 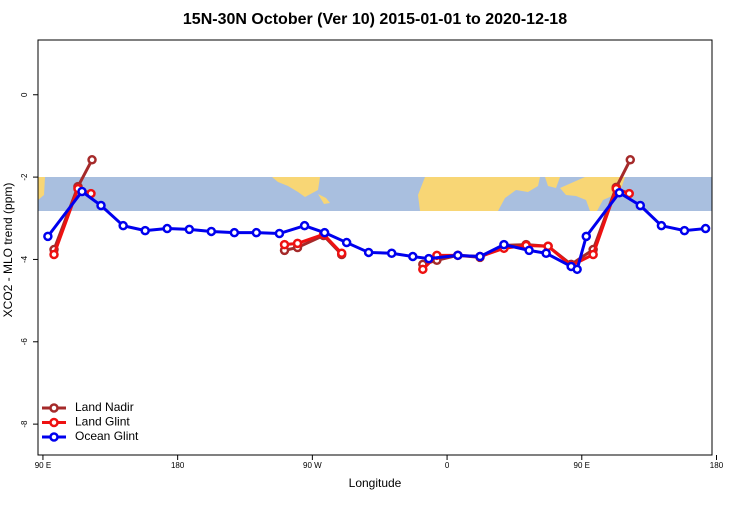 I want to click on legend-label: Ocean Glint, so click(x=107, y=436).